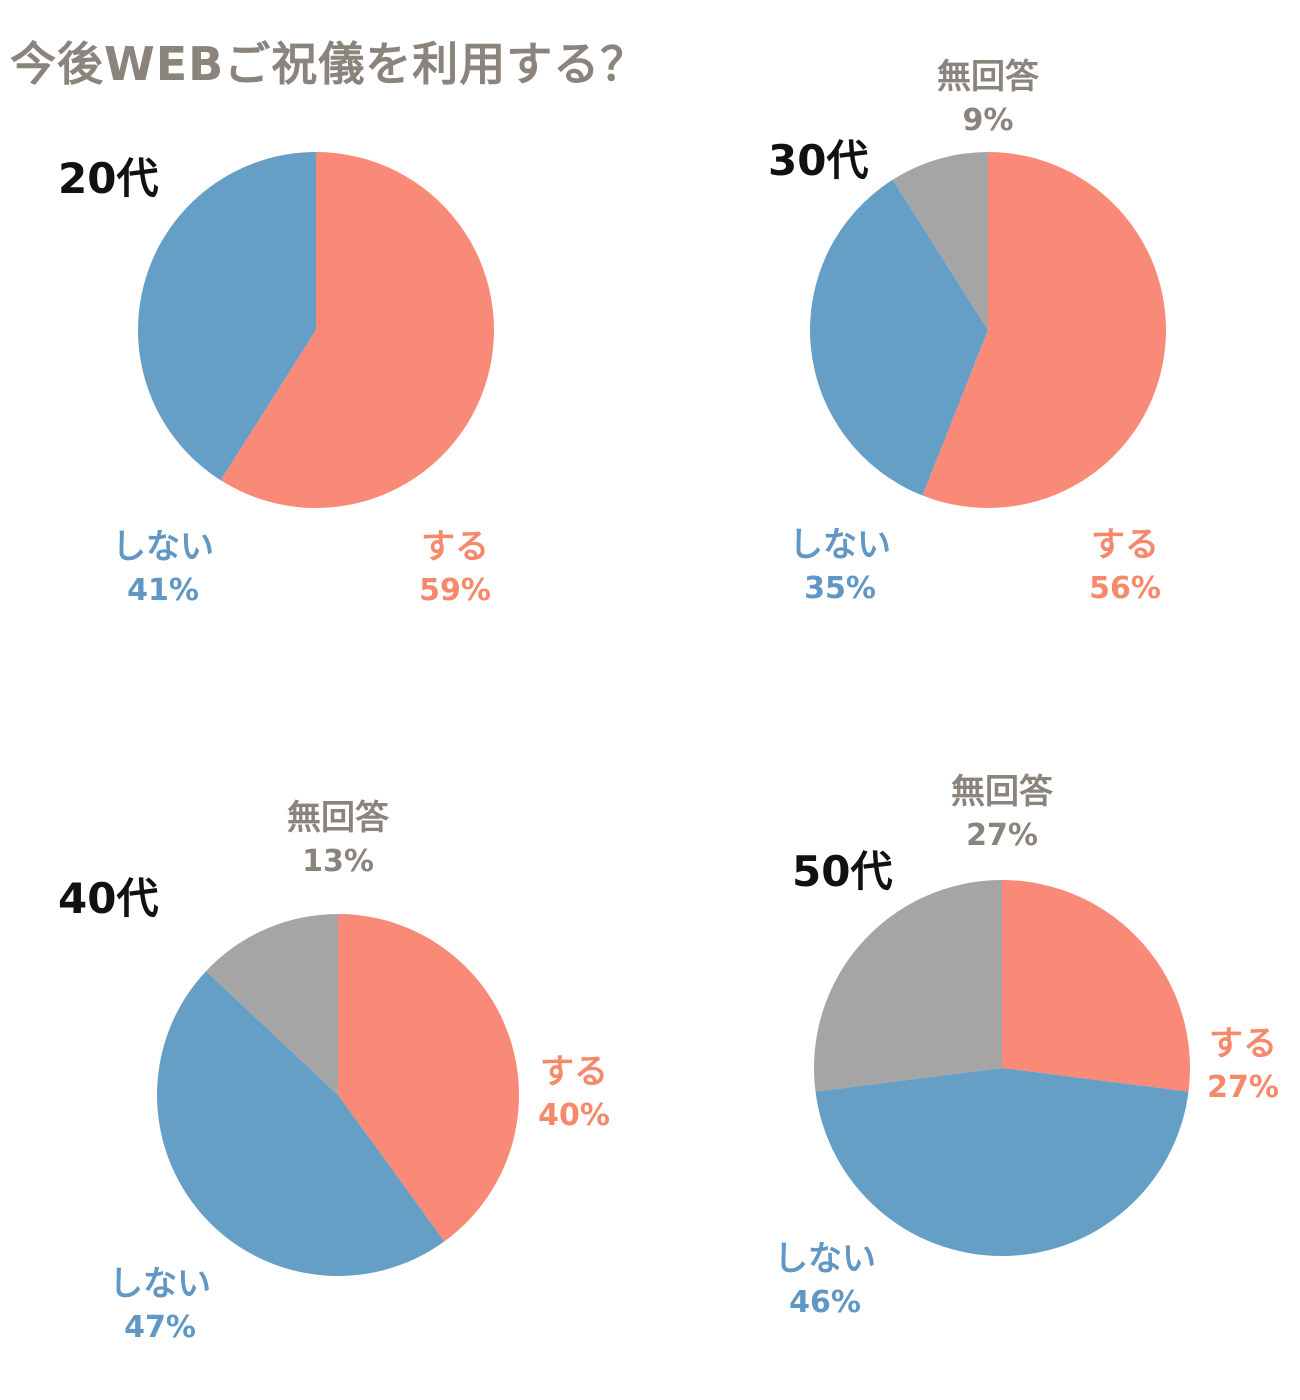 The height and width of the screenshot is (1400, 1300). What do you see at coordinates (1002, 814) in the screenshot?
I see `slice-label-50s-mukaitou: 無回答 27%` at bounding box center [1002, 814].